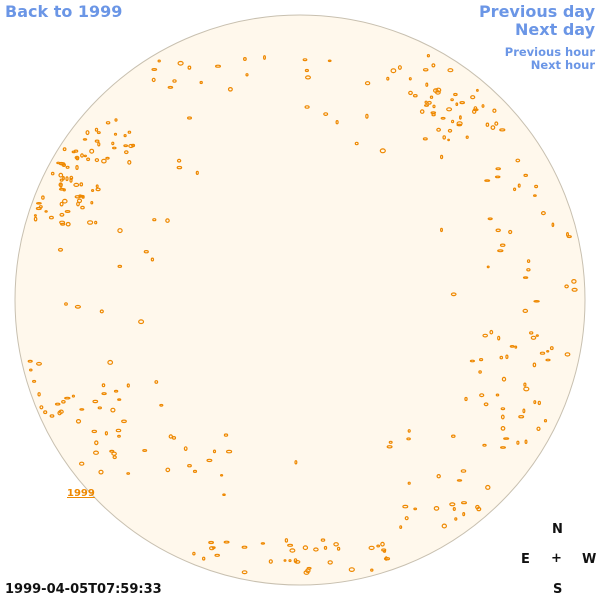  Describe the element at coordinates (562, 65) in the screenshot. I see `next-hour-link: Next hour` at that location.